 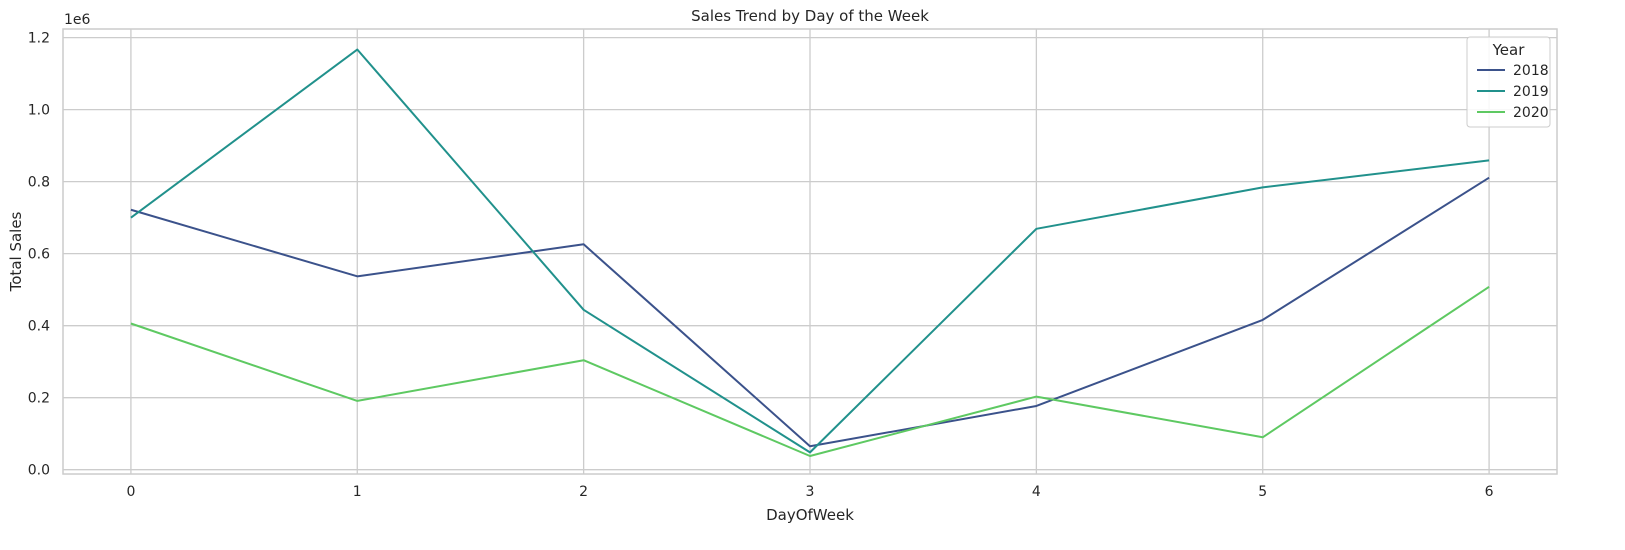 I want to click on y-tick-label: 0.2, so click(x=39, y=399).